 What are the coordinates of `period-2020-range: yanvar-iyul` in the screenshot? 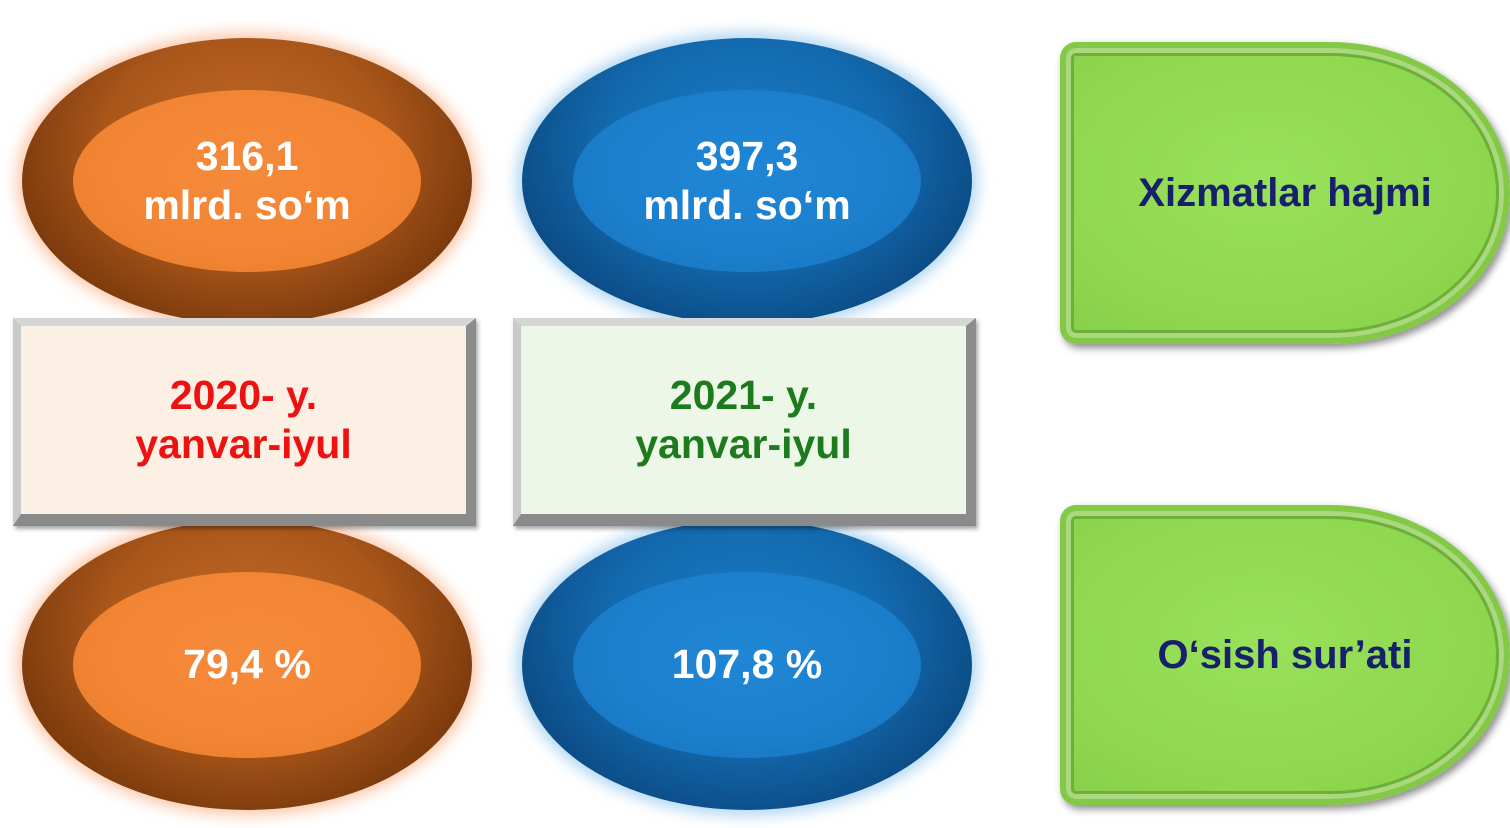 It's located at (243, 444).